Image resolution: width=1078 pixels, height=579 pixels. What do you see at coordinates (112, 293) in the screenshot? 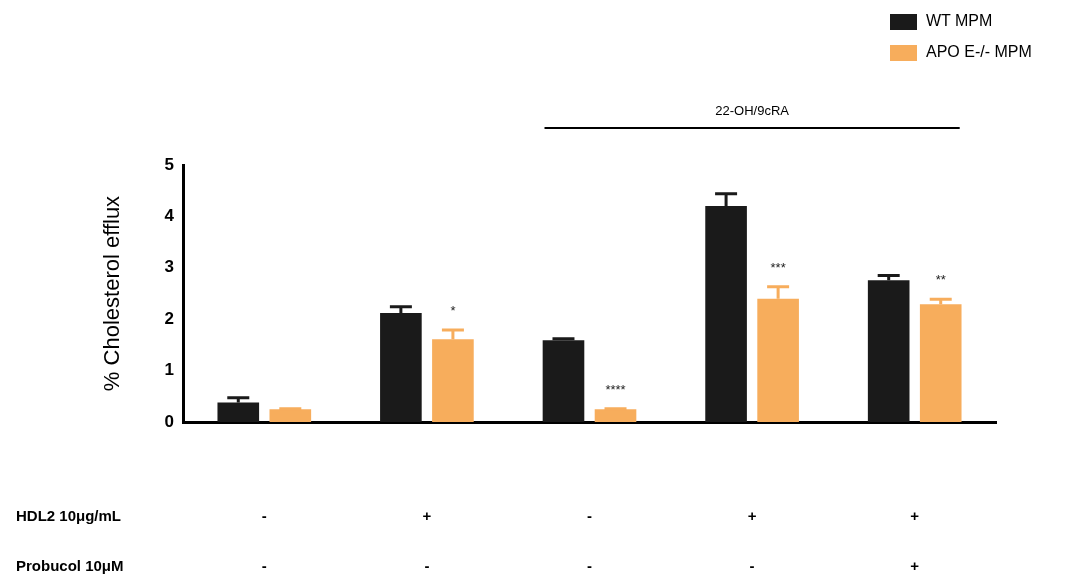
I see `y-axis-title: % Cholesterol efflux` at bounding box center [112, 293].